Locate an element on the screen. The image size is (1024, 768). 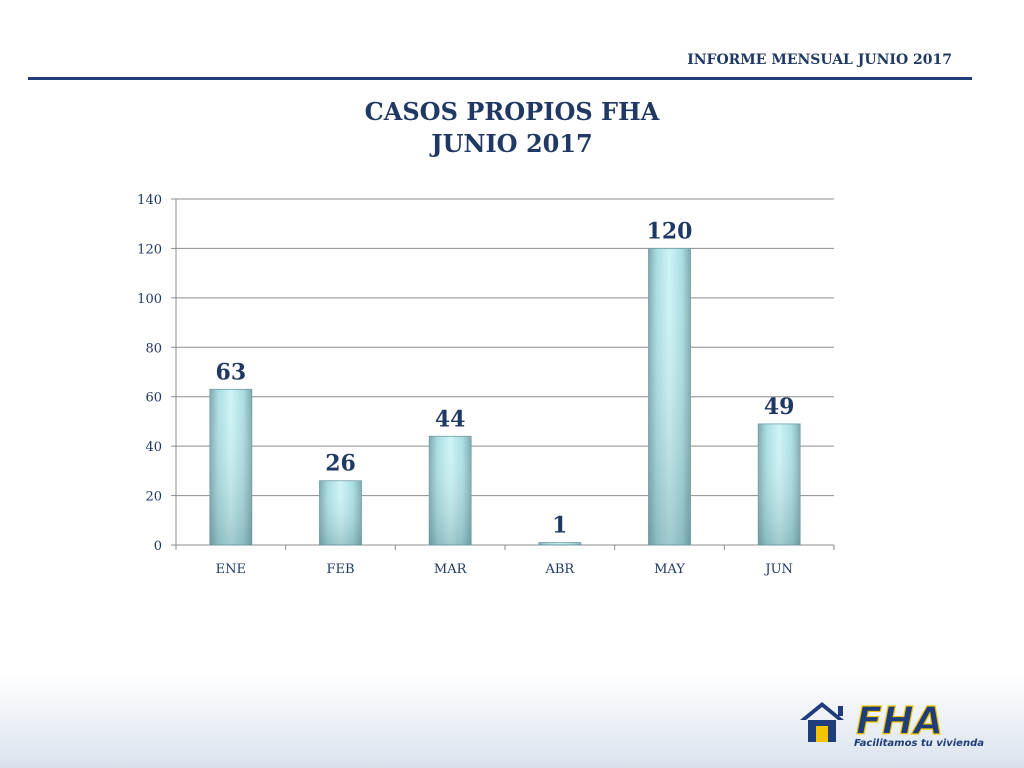
y-tick-label: 80 is located at coordinates (153, 348).